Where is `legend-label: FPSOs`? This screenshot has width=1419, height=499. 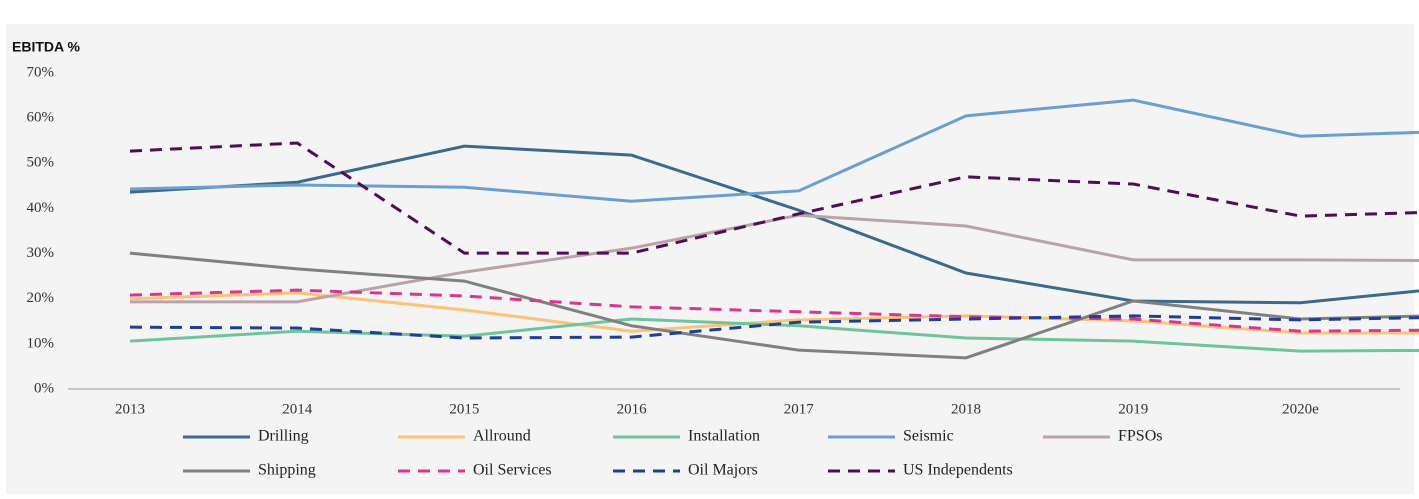 legend-label: FPSOs is located at coordinates (1140, 436).